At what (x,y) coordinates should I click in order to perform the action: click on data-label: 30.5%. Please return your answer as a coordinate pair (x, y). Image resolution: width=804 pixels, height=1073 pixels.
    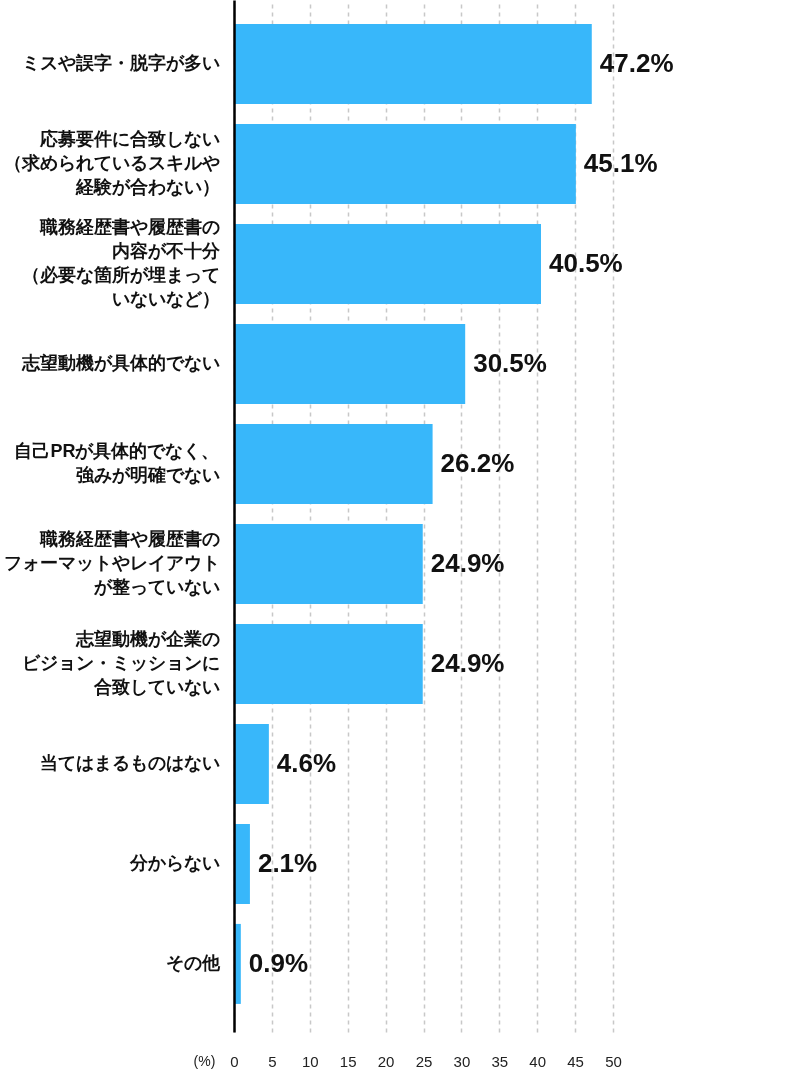
    Looking at the image, I should click on (510, 362).